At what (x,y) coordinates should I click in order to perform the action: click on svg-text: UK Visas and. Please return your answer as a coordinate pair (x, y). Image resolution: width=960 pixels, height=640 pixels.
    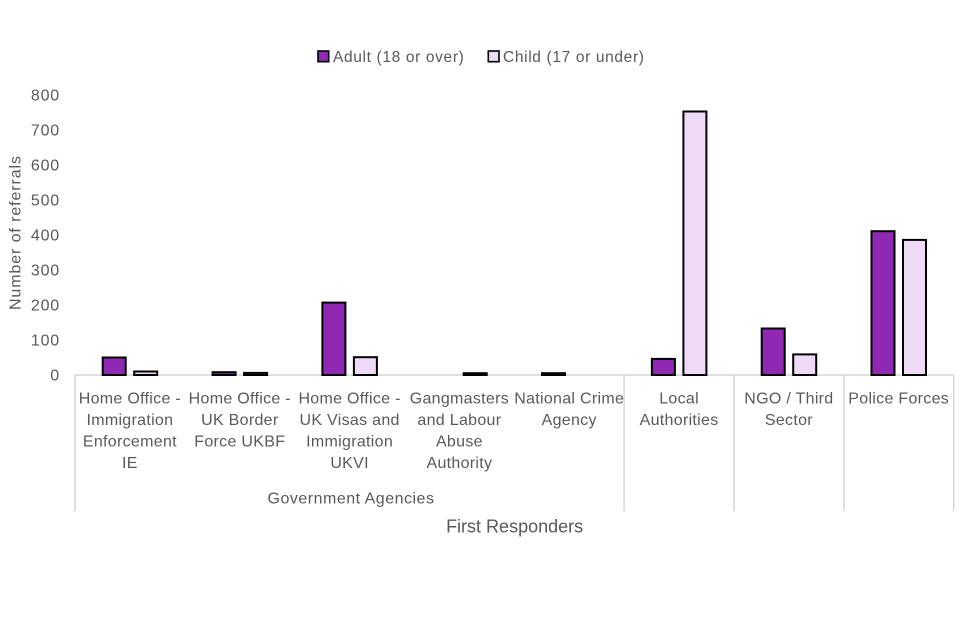
    Looking at the image, I should click on (349, 420).